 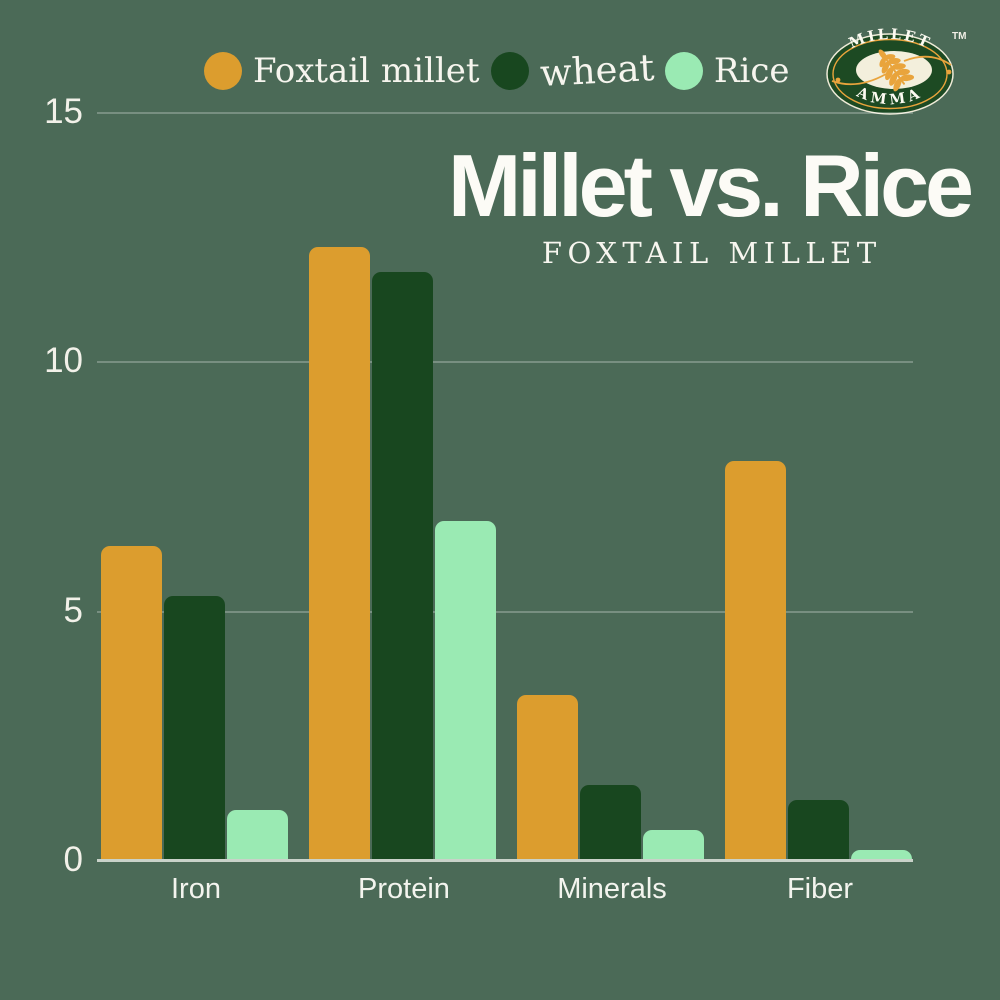 What do you see at coordinates (881, 855) in the screenshot?
I see `bar-rice-fiber` at bounding box center [881, 855].